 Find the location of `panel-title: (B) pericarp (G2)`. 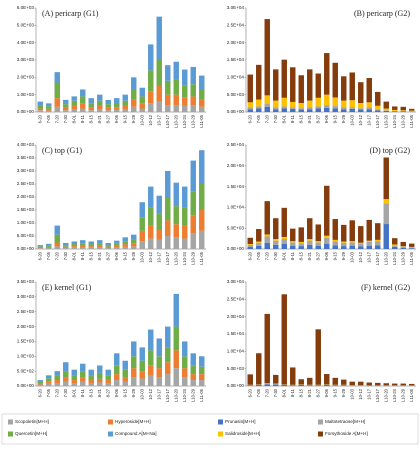

panel-title: (B) pericarp (G2) is located at coordinates (382, 13).